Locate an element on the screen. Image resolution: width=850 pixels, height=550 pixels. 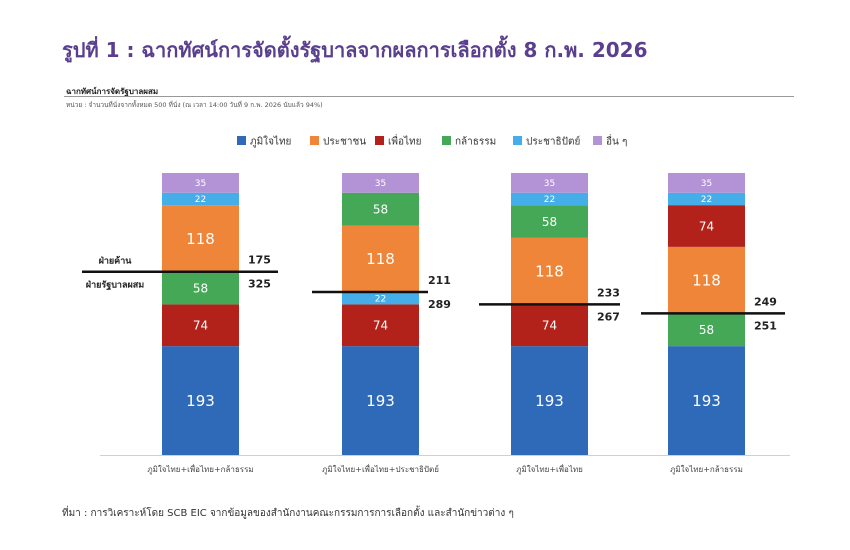
legend-label: กล้าธรรม is located at coordinates (475, 142).